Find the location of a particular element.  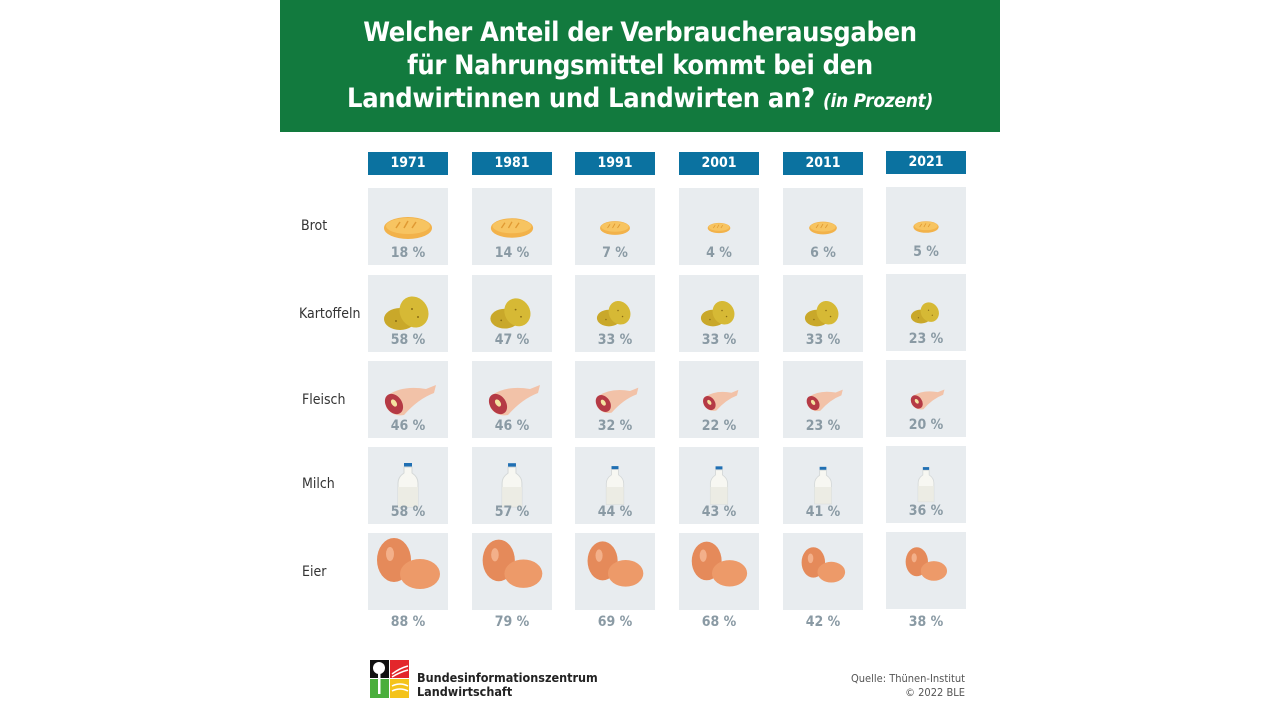

value-label: 42 % is located at coordinates (823, 622).